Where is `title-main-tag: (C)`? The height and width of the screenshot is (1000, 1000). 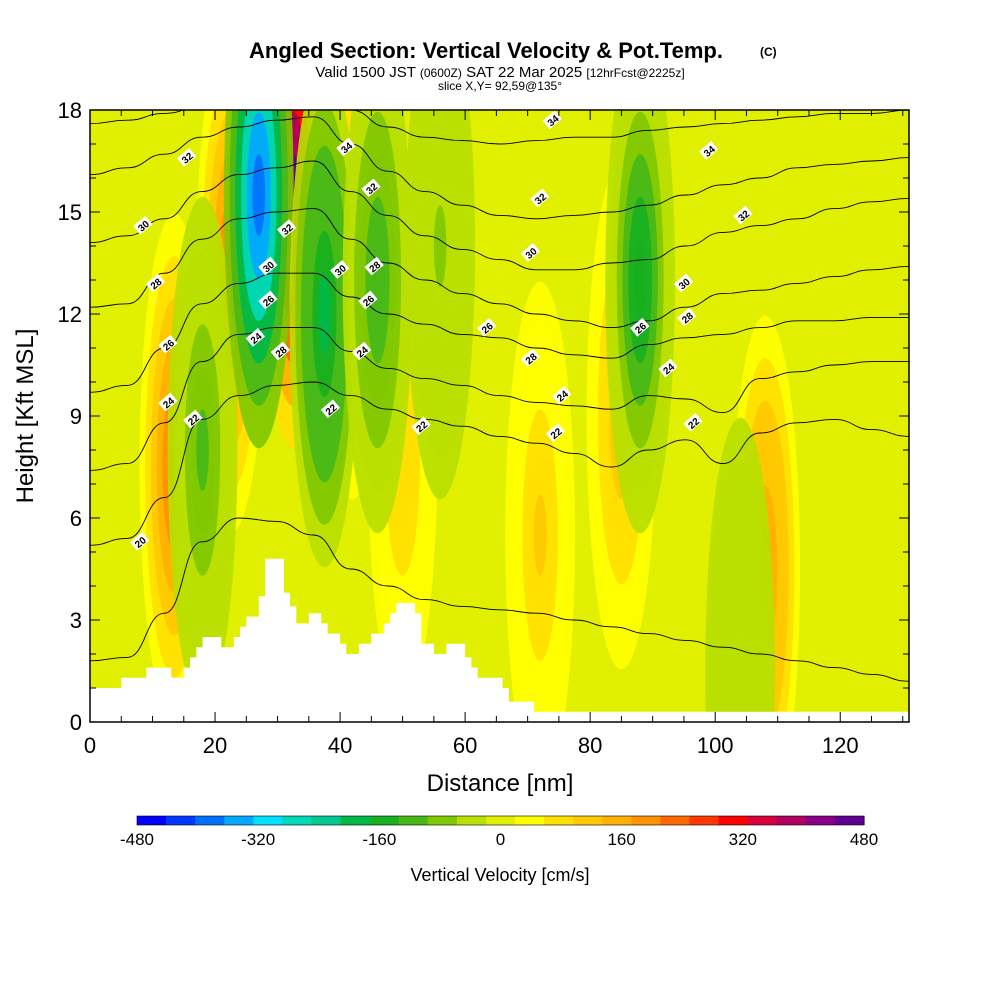
title-main-tag: (C) is located at coordinates (768, 52).